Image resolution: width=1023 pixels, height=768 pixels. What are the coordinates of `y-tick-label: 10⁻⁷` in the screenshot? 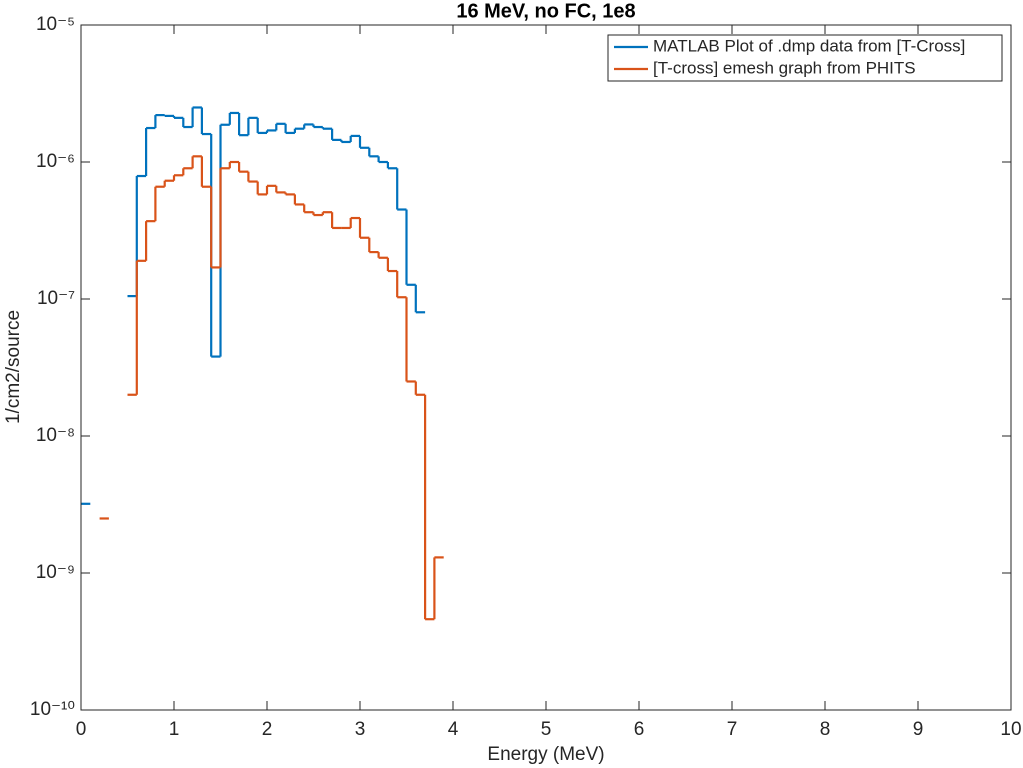 It's located at (56, 298).